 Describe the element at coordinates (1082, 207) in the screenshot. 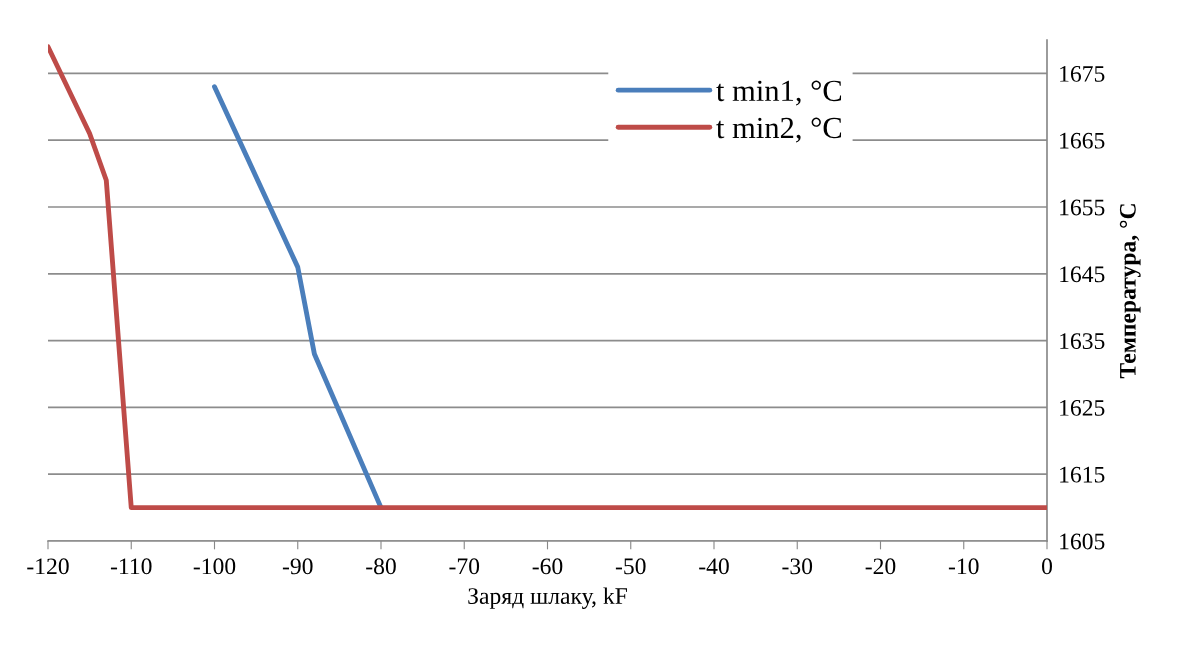

I see `y-tick-label: 1655` at that location.